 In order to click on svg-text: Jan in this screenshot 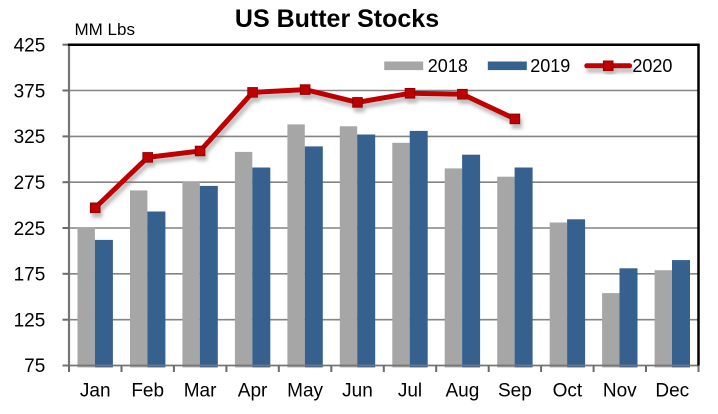, I will do `click(95, 390)`.